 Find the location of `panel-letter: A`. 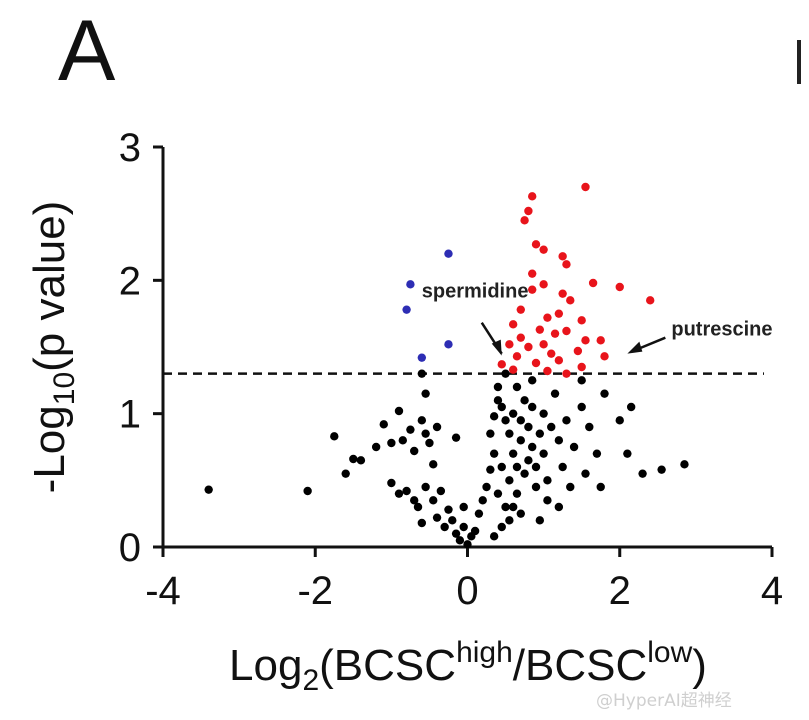

panel-letter: A is located at coordinates (87, 51).